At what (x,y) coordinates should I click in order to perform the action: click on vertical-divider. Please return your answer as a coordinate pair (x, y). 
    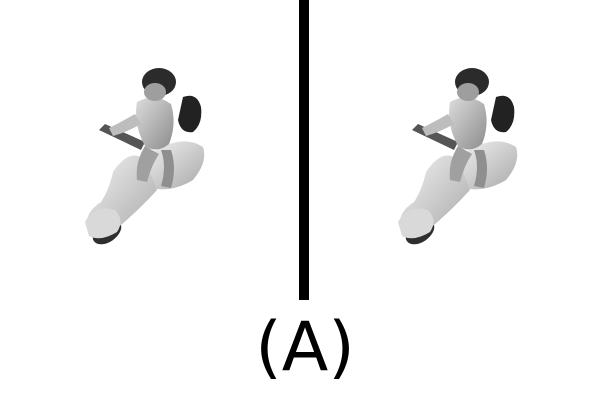
    Looking at the image, I should click on (304, 150).